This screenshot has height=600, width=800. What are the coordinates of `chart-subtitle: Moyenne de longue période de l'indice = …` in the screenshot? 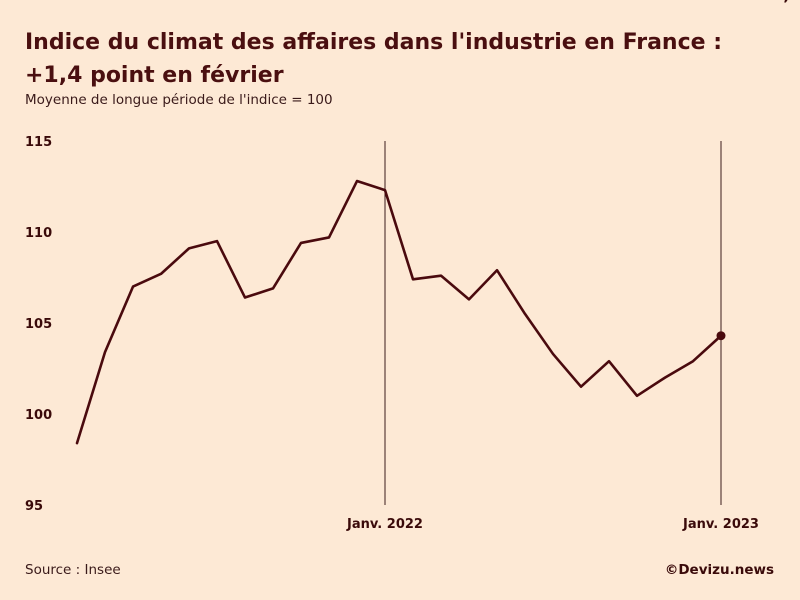 It's located at (179, 100).